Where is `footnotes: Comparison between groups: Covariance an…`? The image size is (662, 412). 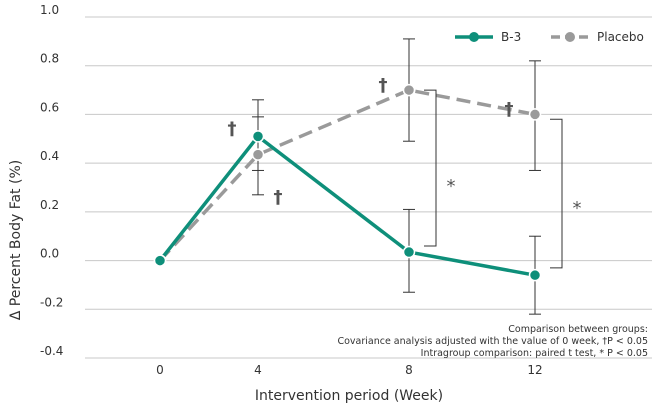 footnotes: Comparison between groups: Covariance an… is located at coordinates (492, 341).